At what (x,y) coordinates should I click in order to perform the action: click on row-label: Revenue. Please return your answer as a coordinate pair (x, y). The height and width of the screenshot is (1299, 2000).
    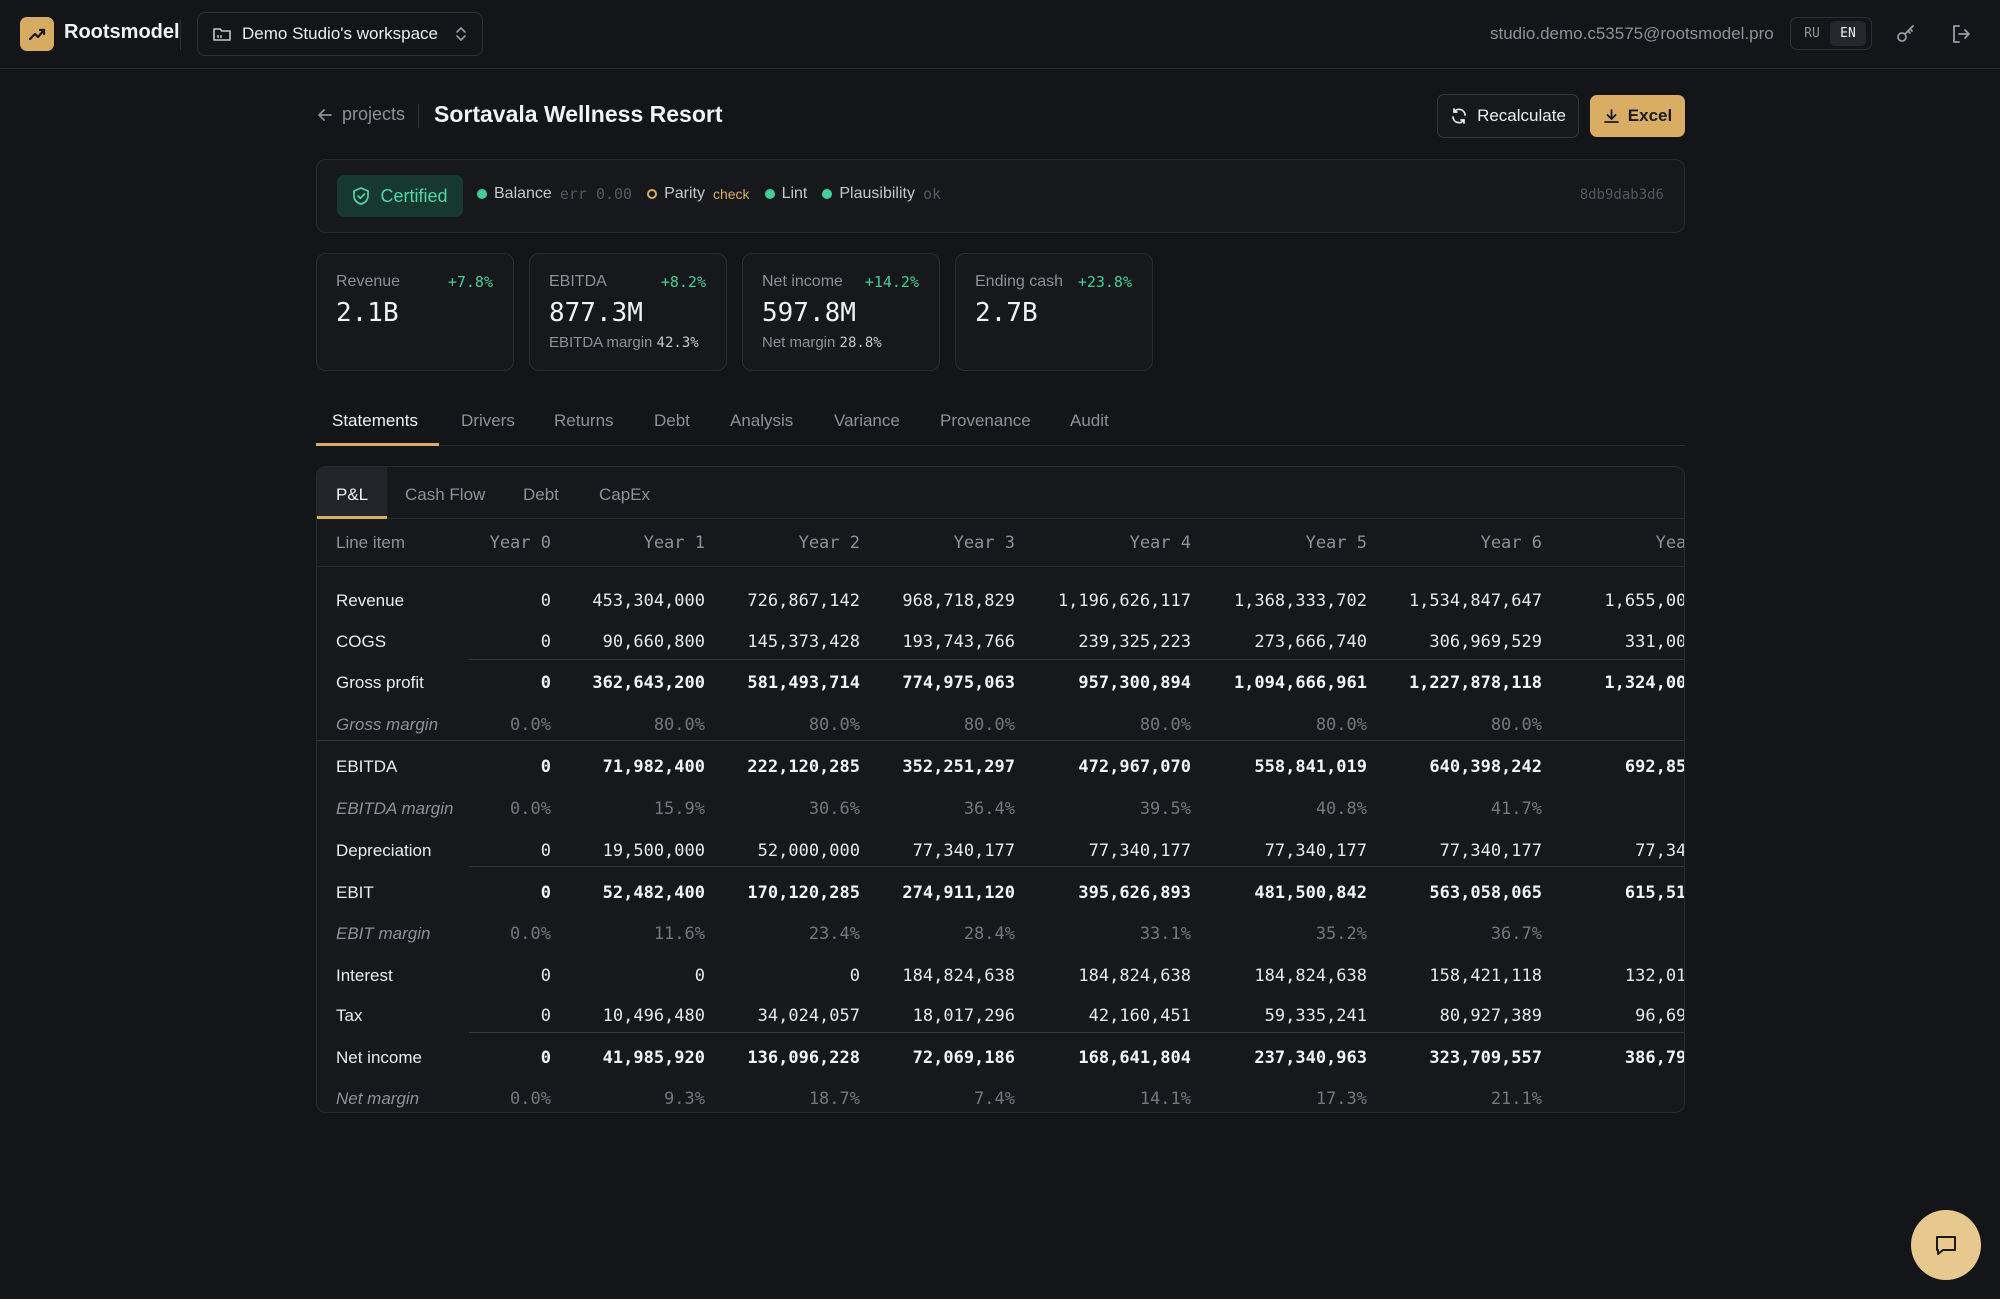
    Looking at the image, I should click on (370, 600).